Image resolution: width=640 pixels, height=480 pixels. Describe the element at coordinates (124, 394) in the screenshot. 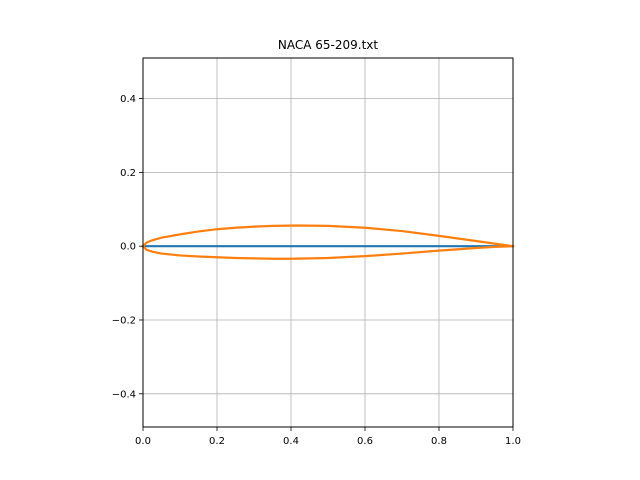

I see `y-tick-label: −0.4` at that location.